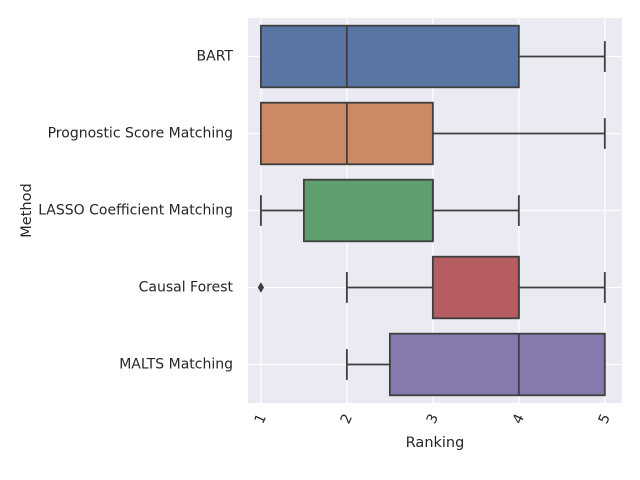  Describe the element at coordinates (27, 210) in the screenshot. I see `y-axis-label: Method` at that location.